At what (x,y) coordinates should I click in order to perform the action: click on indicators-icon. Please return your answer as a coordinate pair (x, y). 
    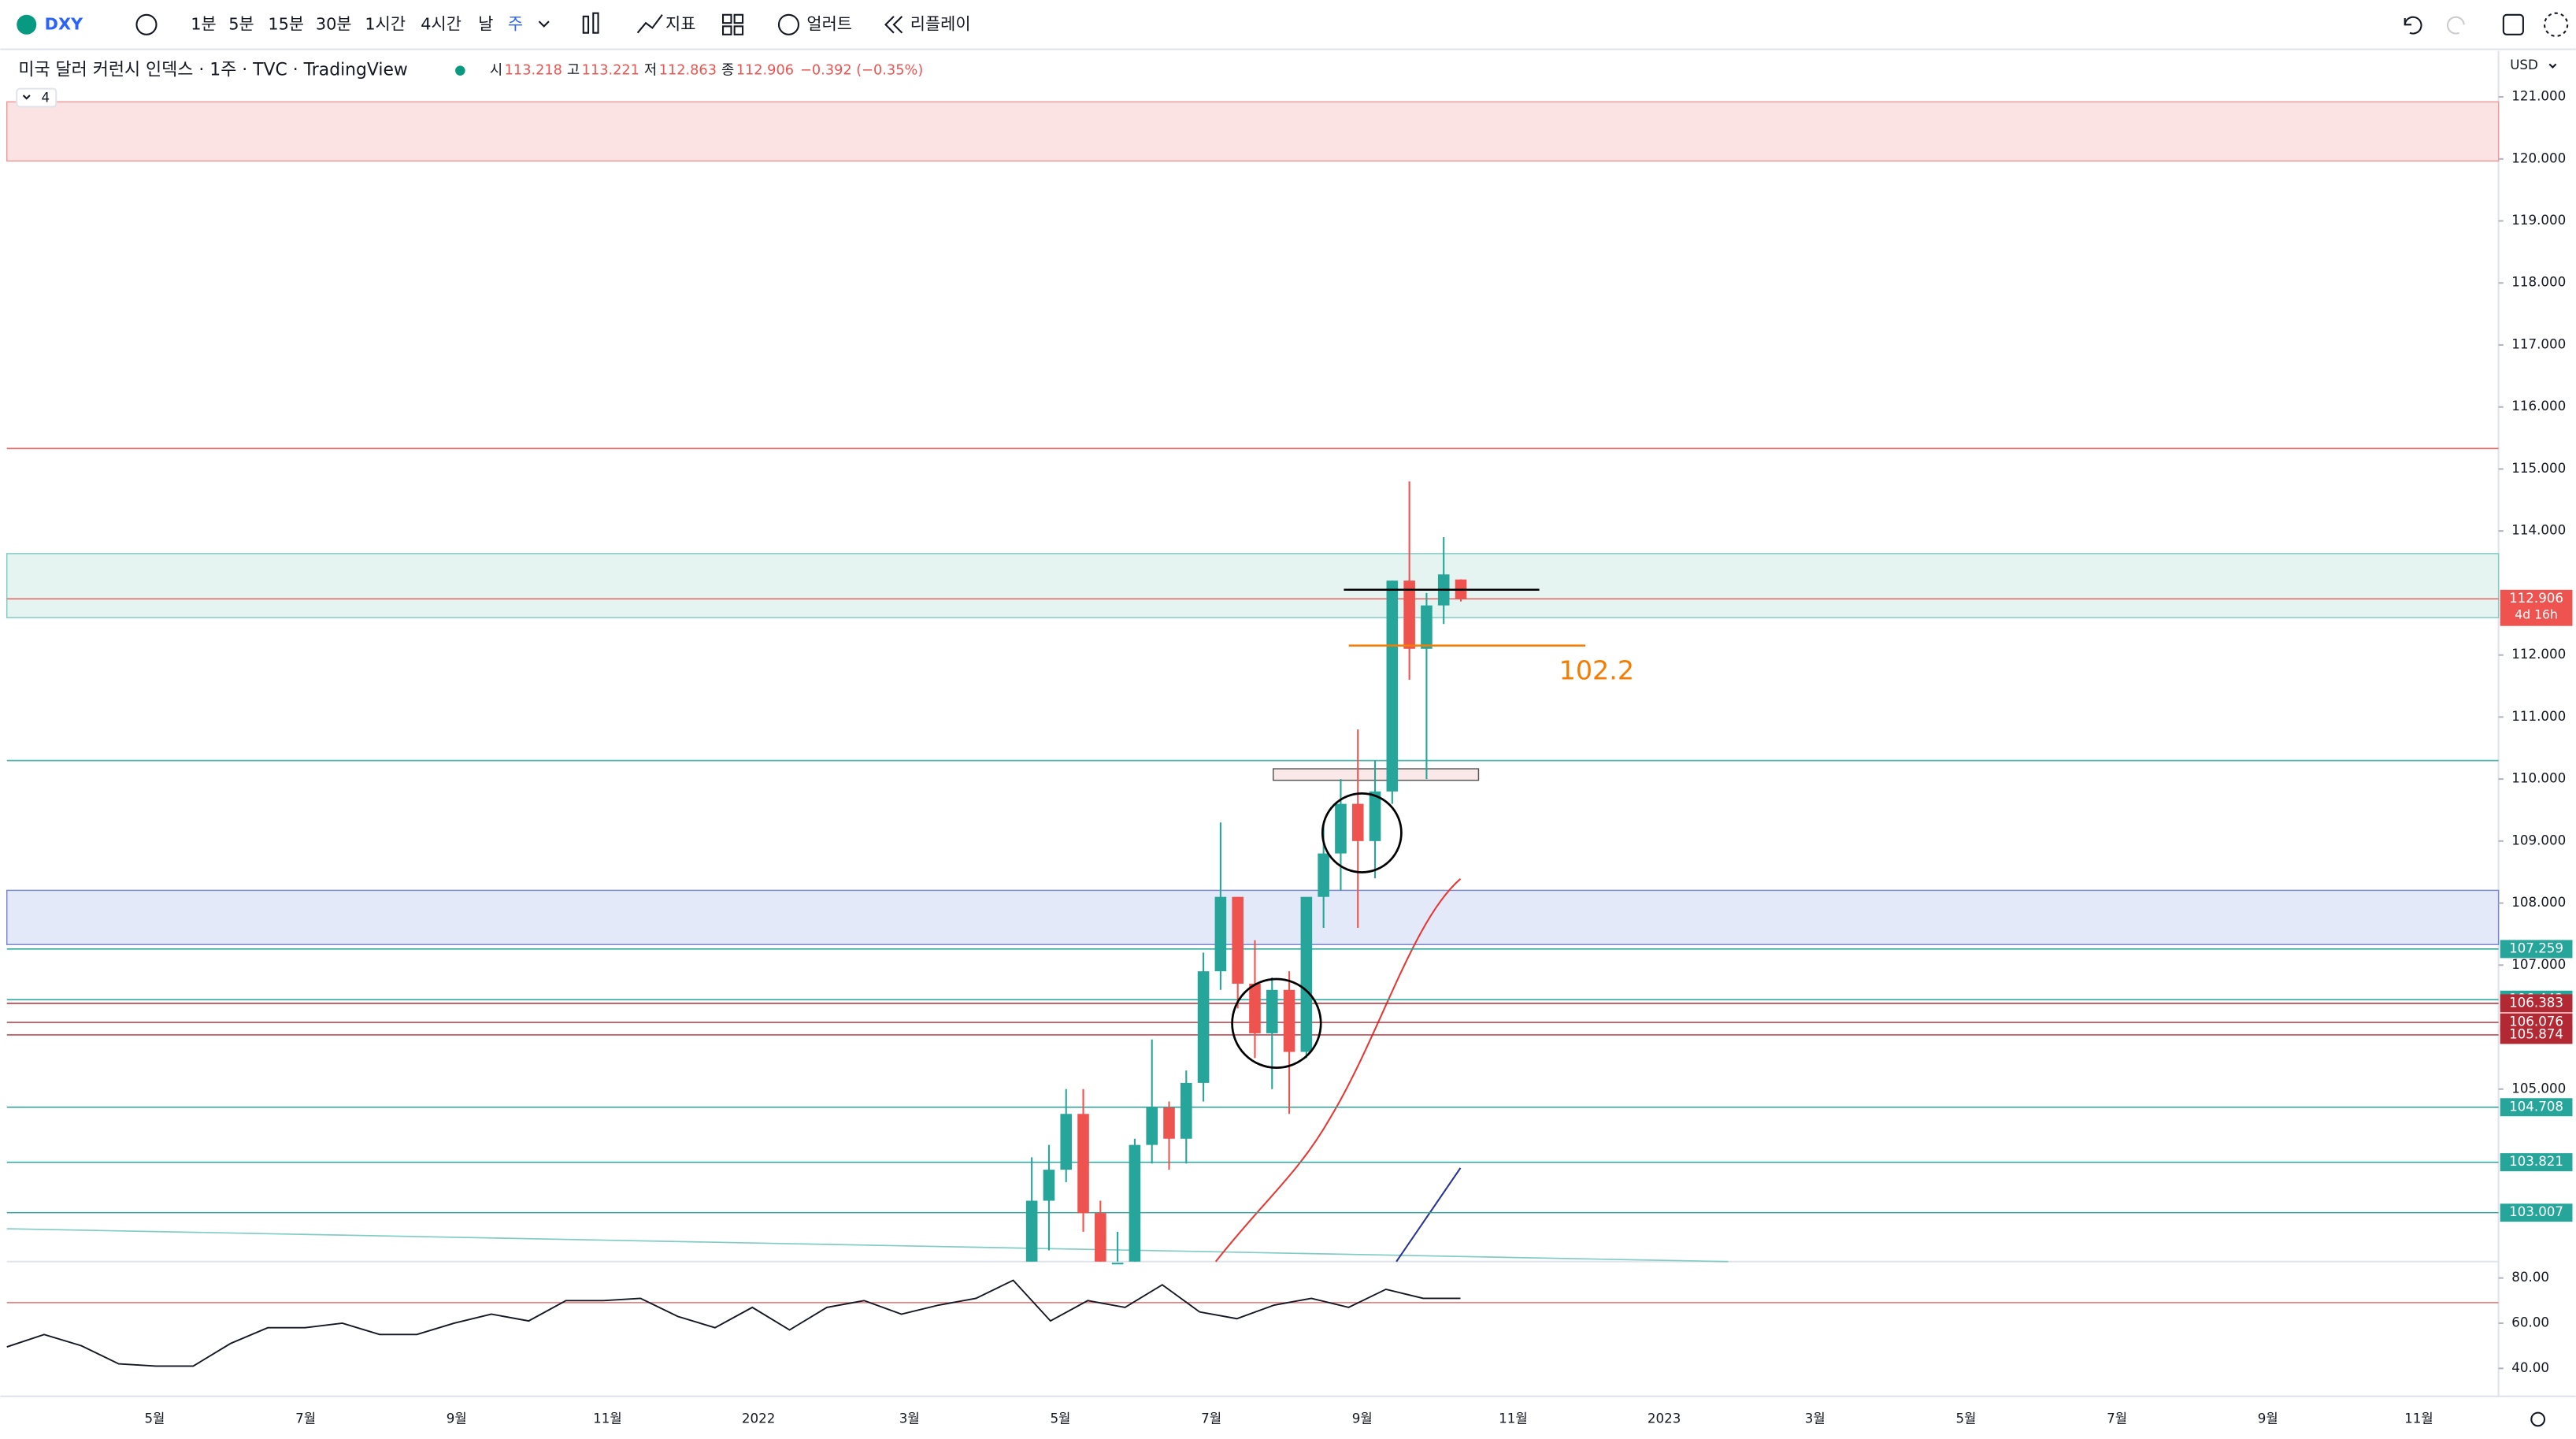
    Looking at the image, I should click on (649, 24).